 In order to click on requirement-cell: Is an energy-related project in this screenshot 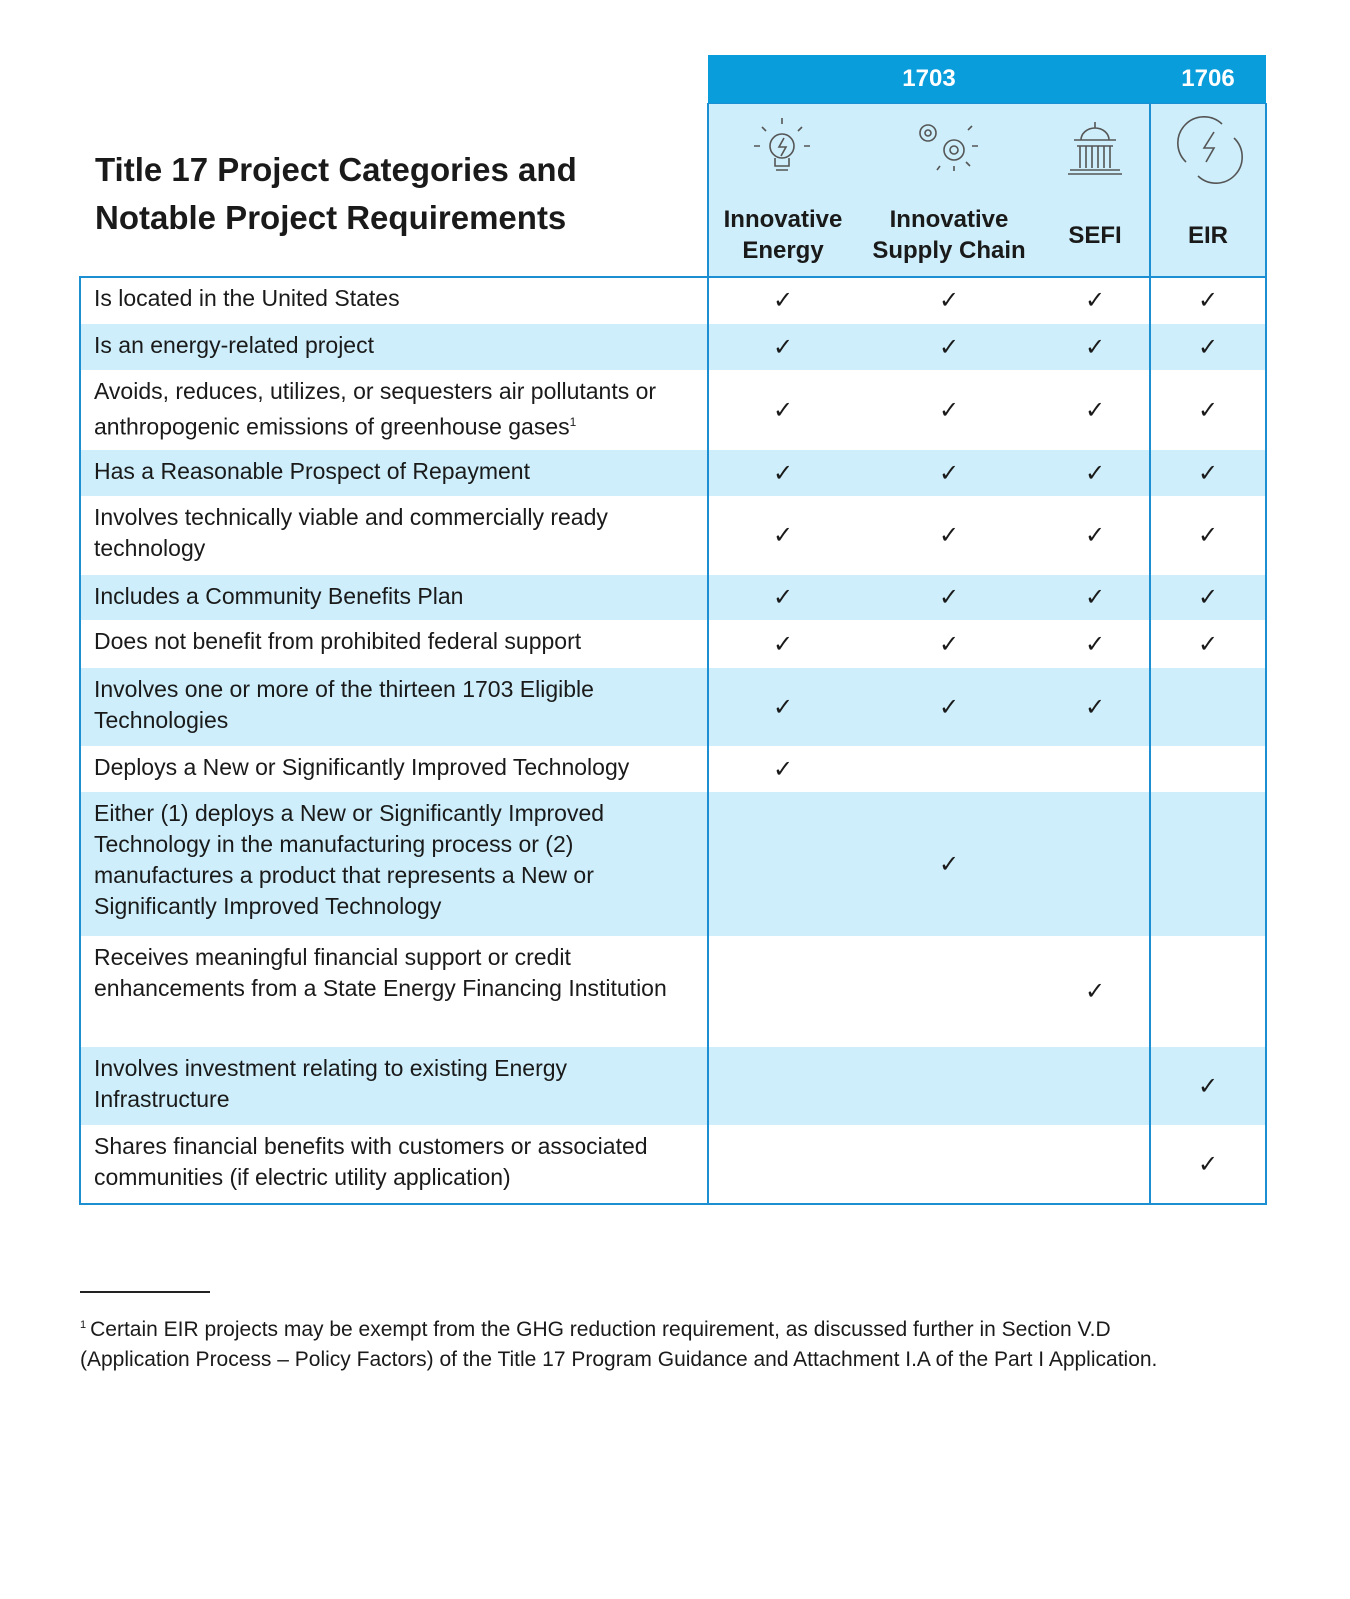, I will do `click(394, 347)`.